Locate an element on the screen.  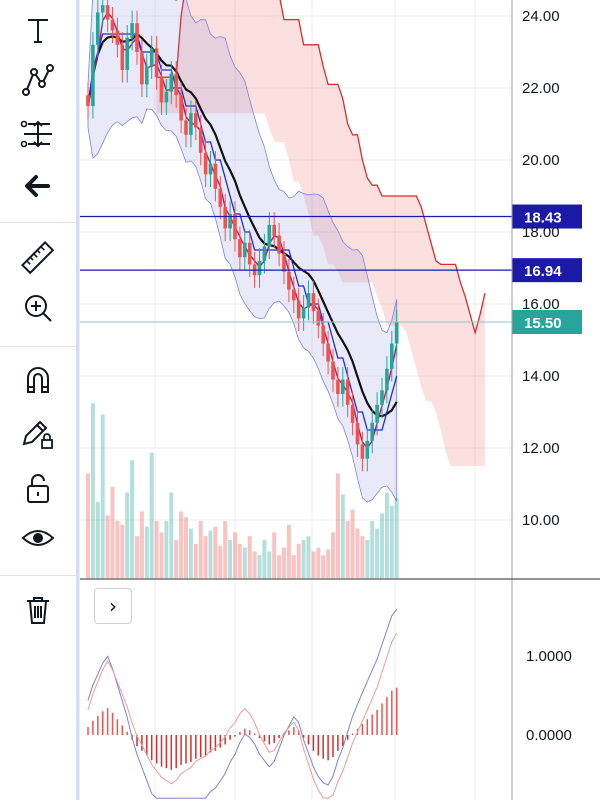
expand-button: › is located at coordinates (113, 606).